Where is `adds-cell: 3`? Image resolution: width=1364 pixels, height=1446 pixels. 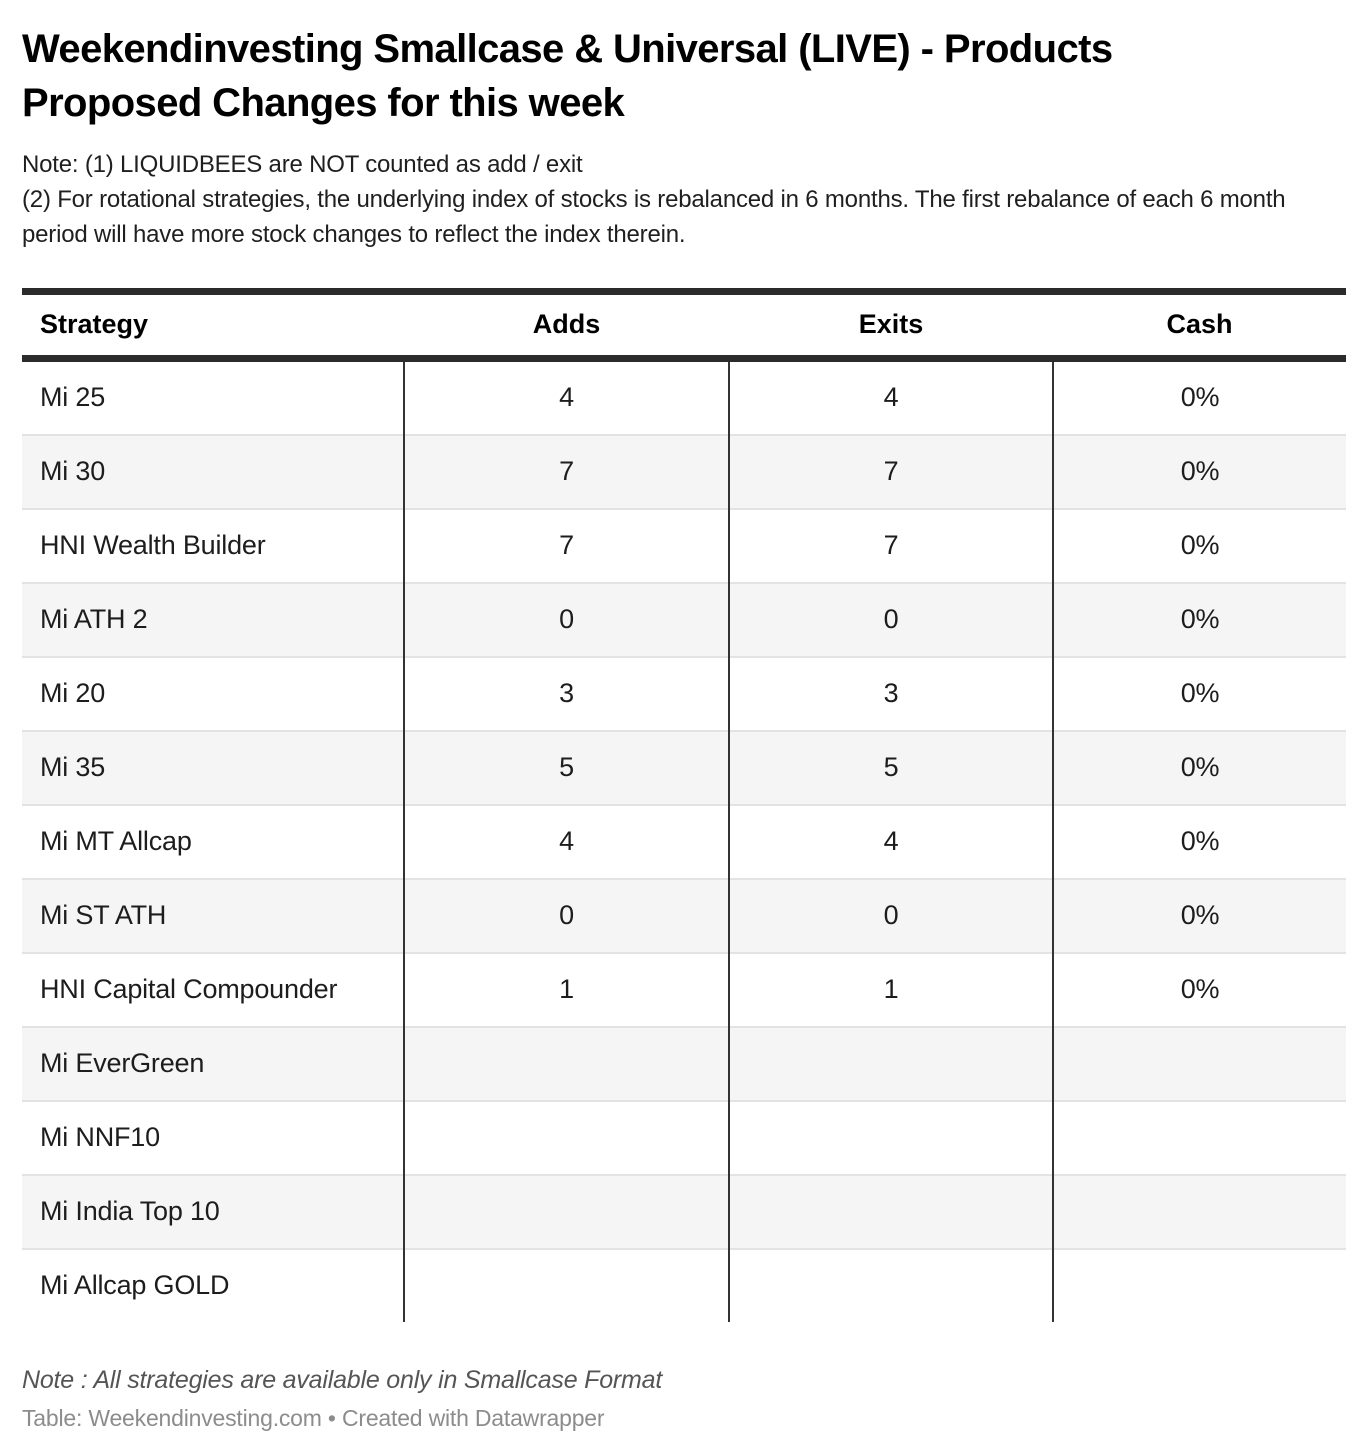
adds-cell: 3 is located at coordinates (566, 693).